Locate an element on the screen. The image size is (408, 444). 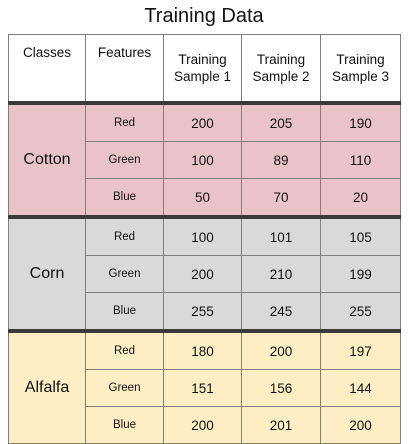
header-training-sample-1-text: Training Sample 1 is located at coordinates (202, 68).